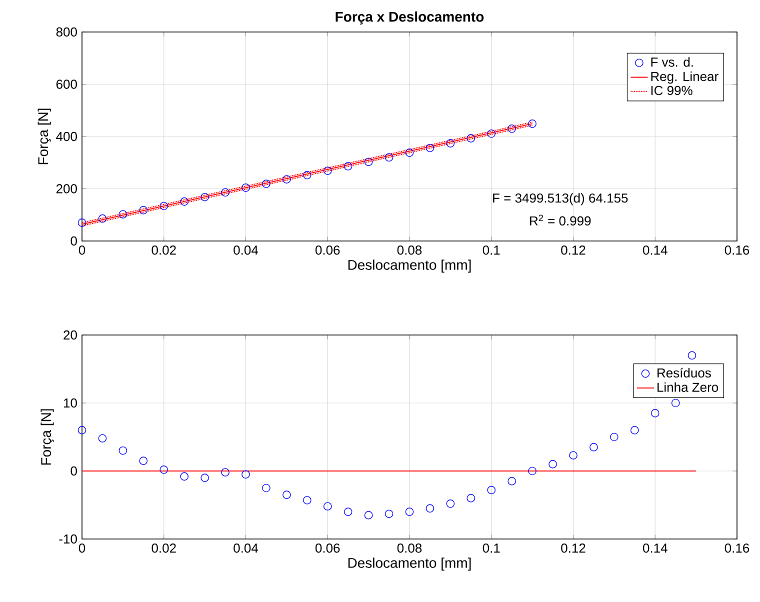  Describe the element at coordinates (66, 189) in the screenshot. I see `y-tick-label: 200` at that location.